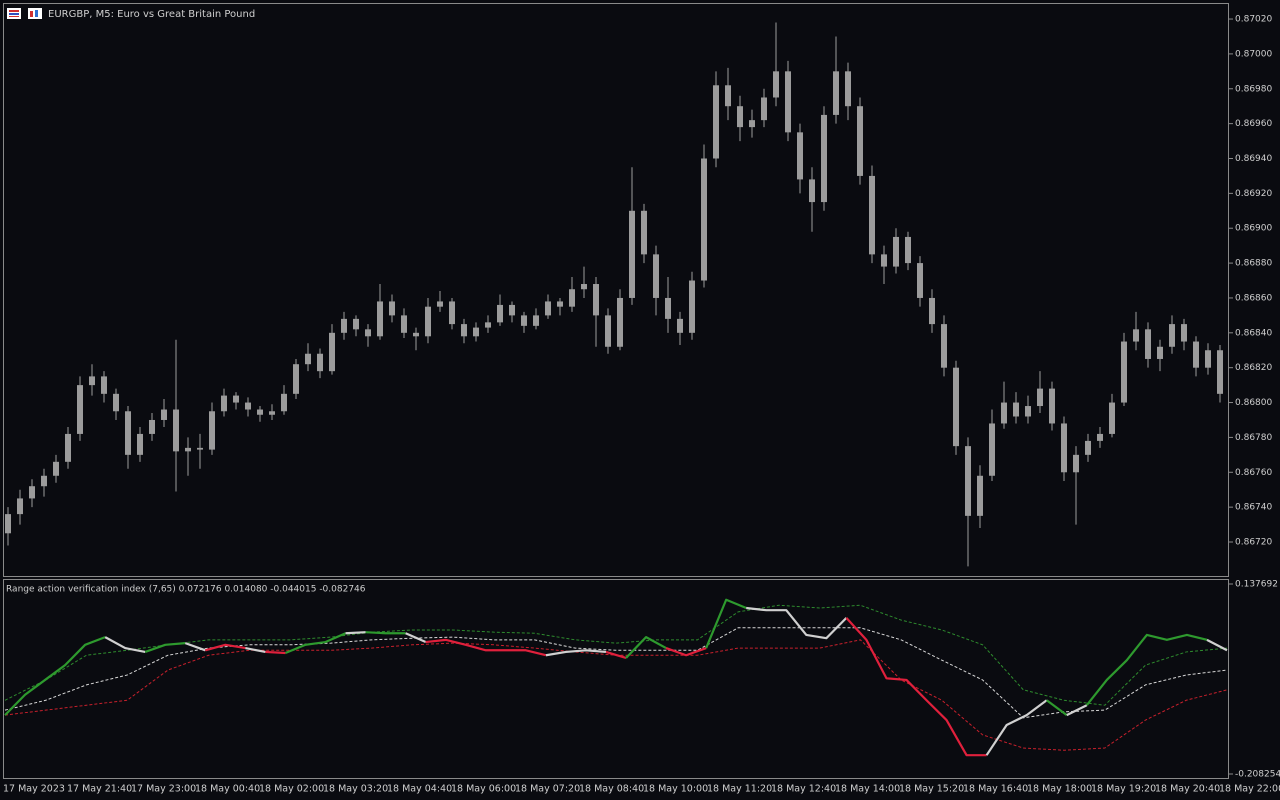 The image size is (1280, 800). I want to click on y-tick-label: 0.86980, so click(1253, 89).